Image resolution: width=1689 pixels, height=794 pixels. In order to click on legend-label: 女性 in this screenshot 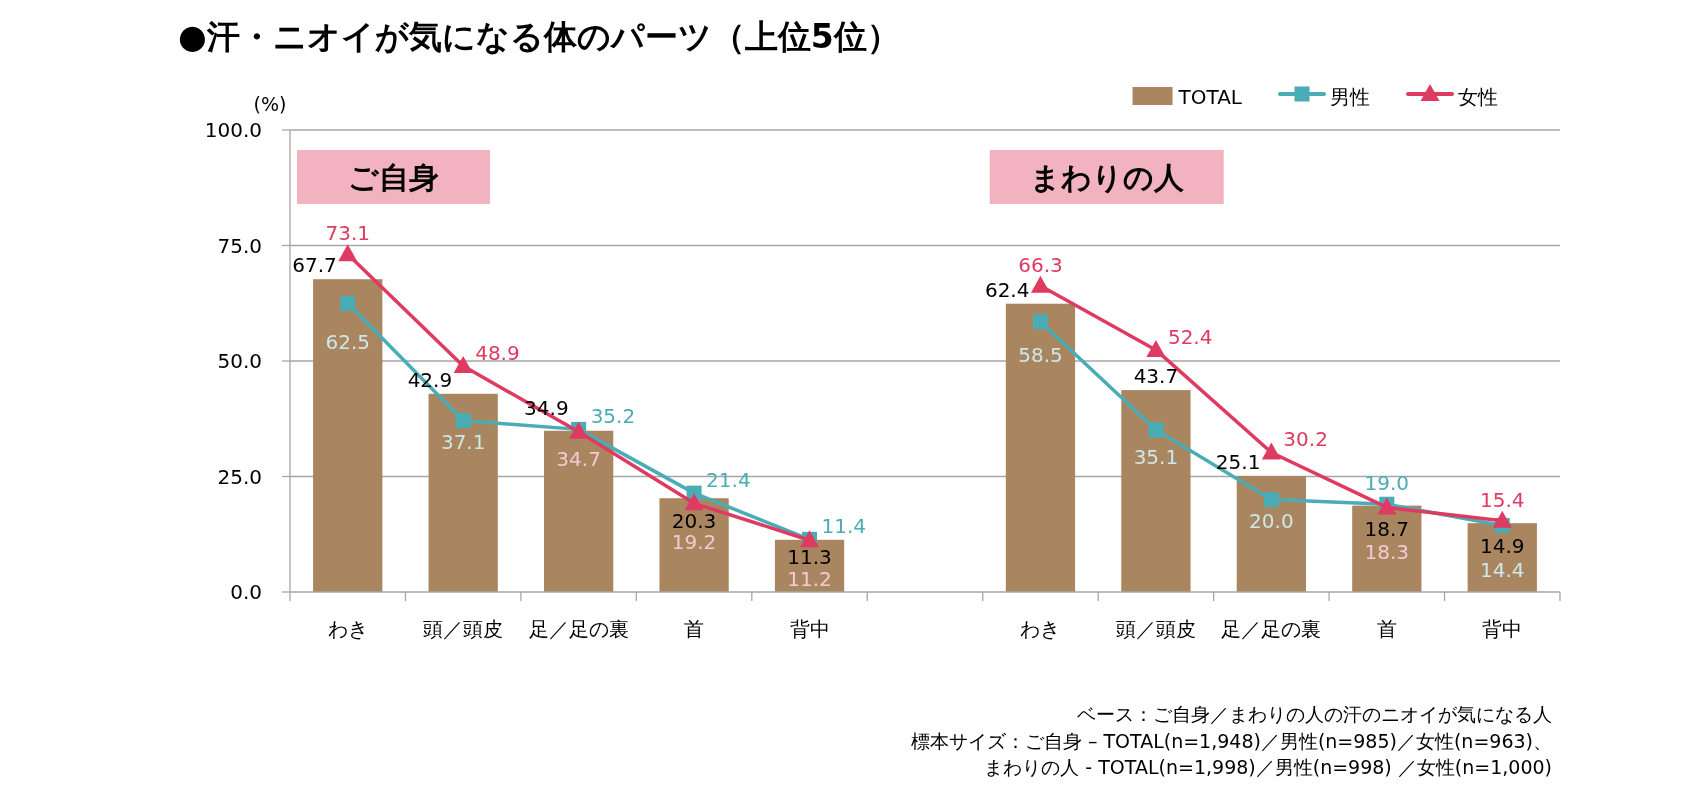, I will do `click(1478, 97)`.